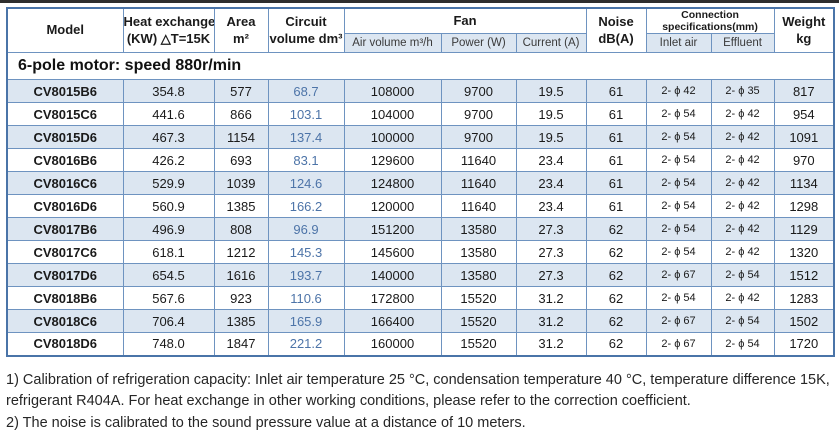  What do you see at coordinates (804, 137) in the screenshot?
I see `weight-cell: 1091` at bounding box center [804, 137].